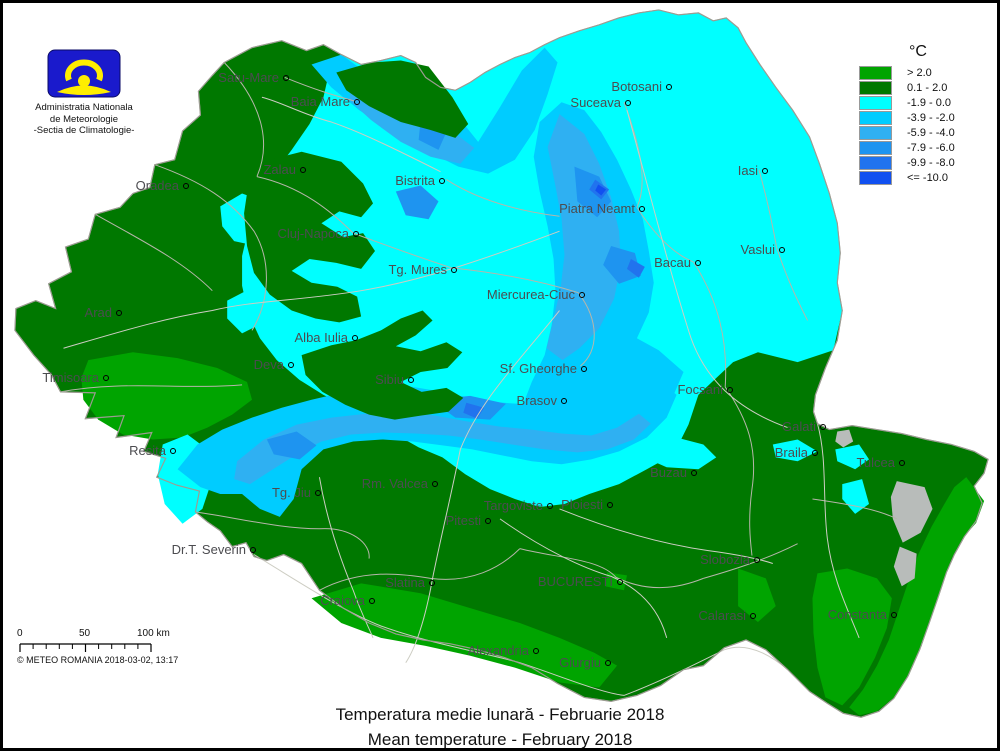  Describe the element at coordinates (313, 233) in the screenshot. I see `city-label: Cluj-Napoca` at that location.